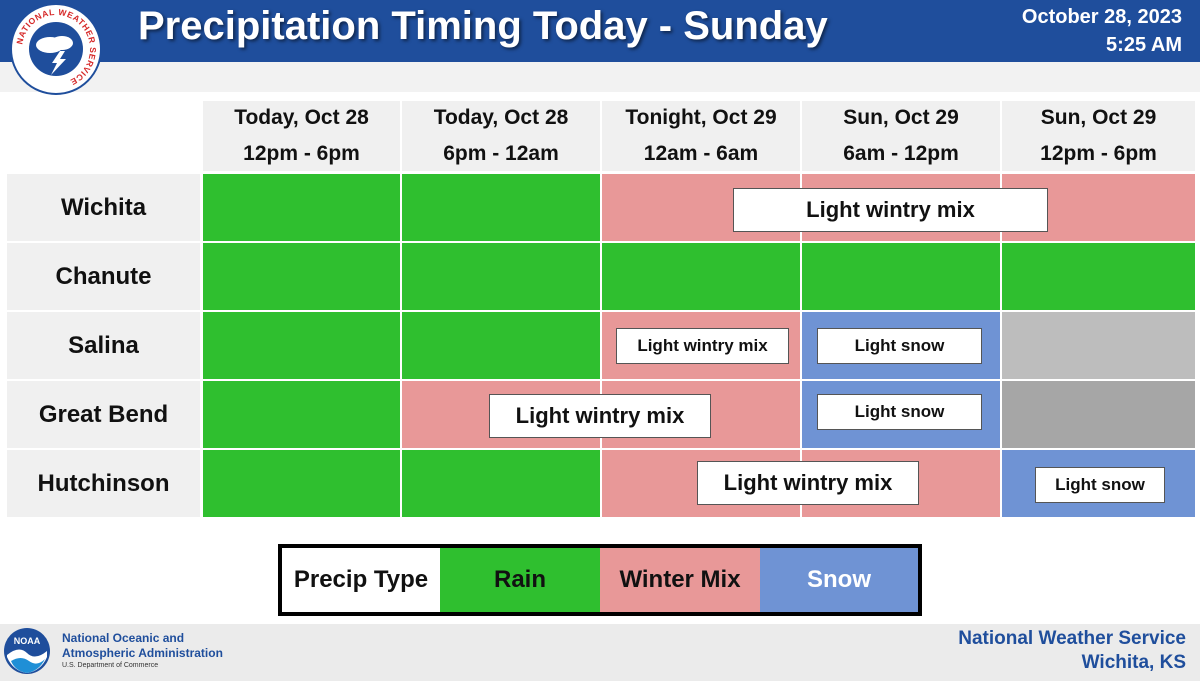  Describe the element at coordinates (701, 117) in the screenshot. I see `column-header-day: Tonight, Oct 29` at that location.